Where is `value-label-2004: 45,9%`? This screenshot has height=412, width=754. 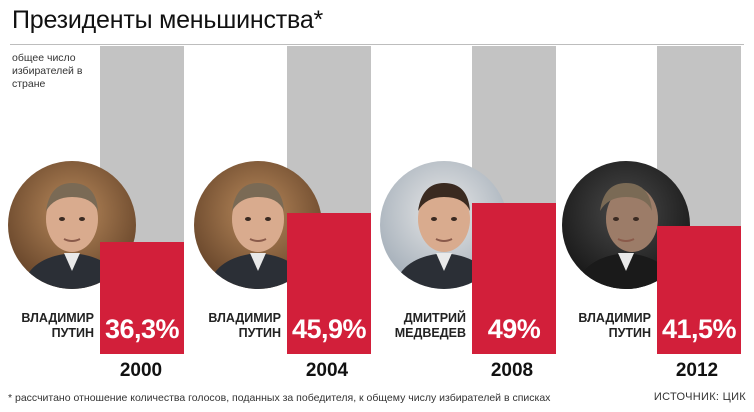
value-label-2004: 45,9% is located at coordinates (329, 329).